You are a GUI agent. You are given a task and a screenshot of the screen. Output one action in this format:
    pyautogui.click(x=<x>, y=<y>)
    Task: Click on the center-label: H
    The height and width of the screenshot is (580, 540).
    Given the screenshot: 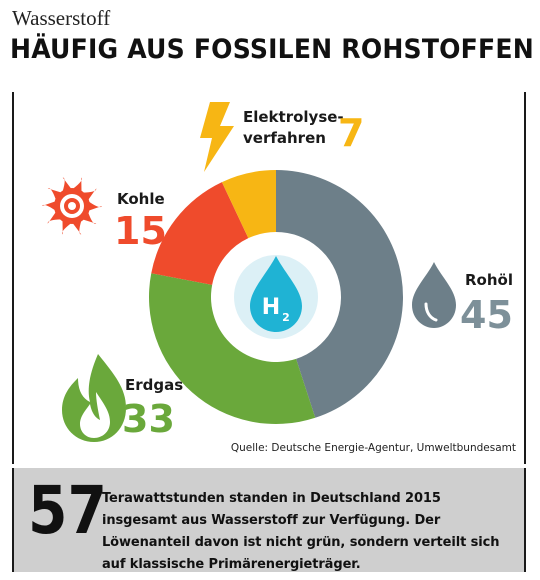 What is the action you would take?
    pyautogui.click(x=271, y=307)
    